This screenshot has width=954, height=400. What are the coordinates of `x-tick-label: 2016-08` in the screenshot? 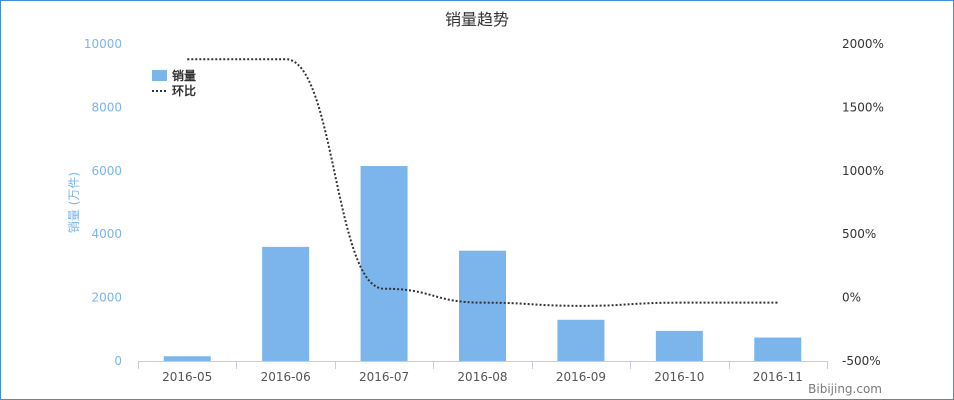 It's located at (482, 377).